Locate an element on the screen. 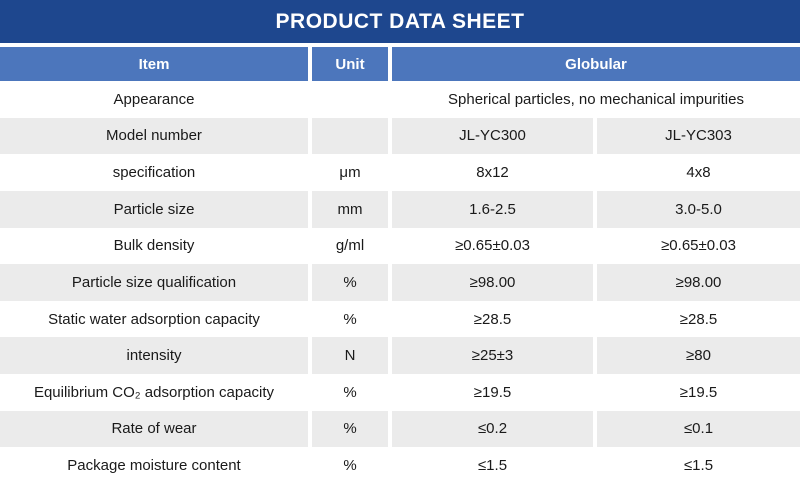 The width and height of the screenshot is (800, 484). header-unit: Unit is located at coordinates (349, 64).